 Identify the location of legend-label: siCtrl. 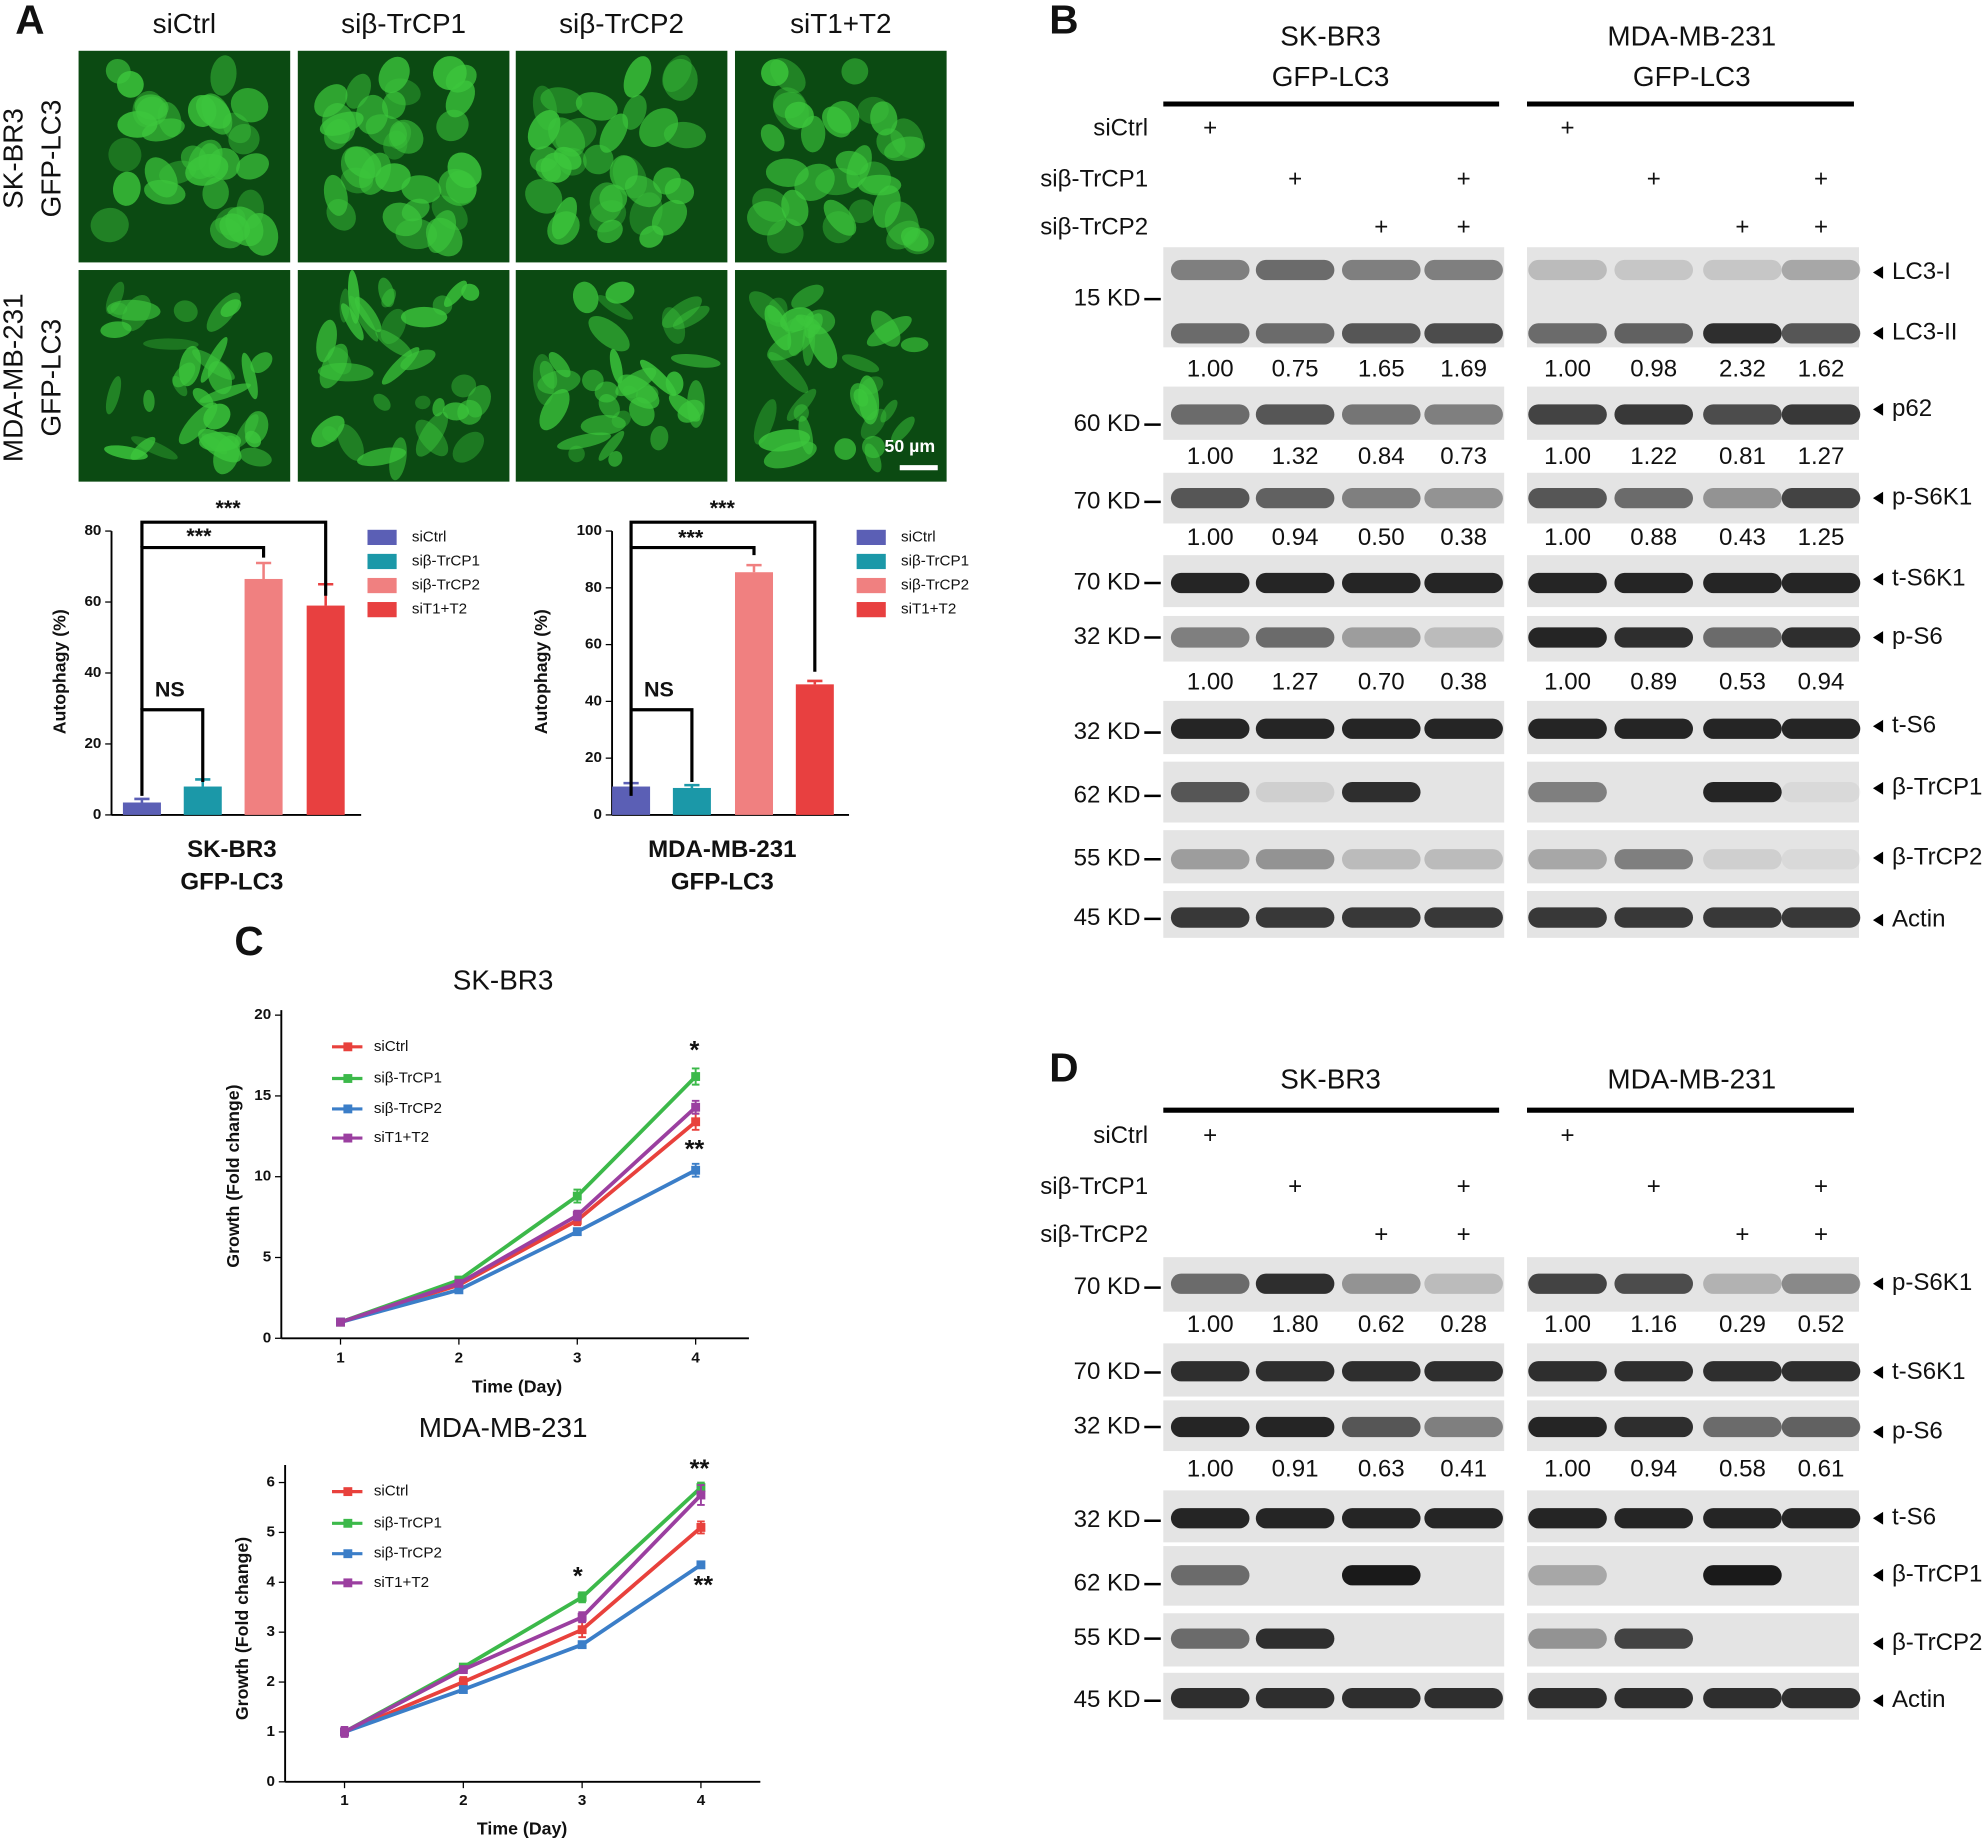
(391, 1491).